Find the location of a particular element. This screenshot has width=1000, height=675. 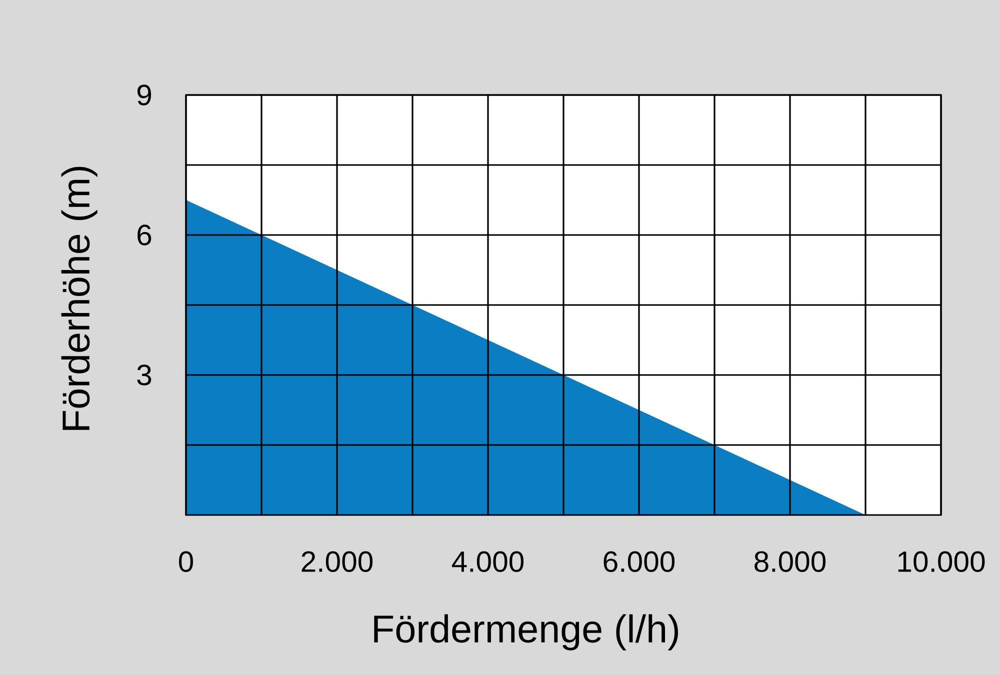

x-tick-label: 8.000 is located at coordinates (790, 561).